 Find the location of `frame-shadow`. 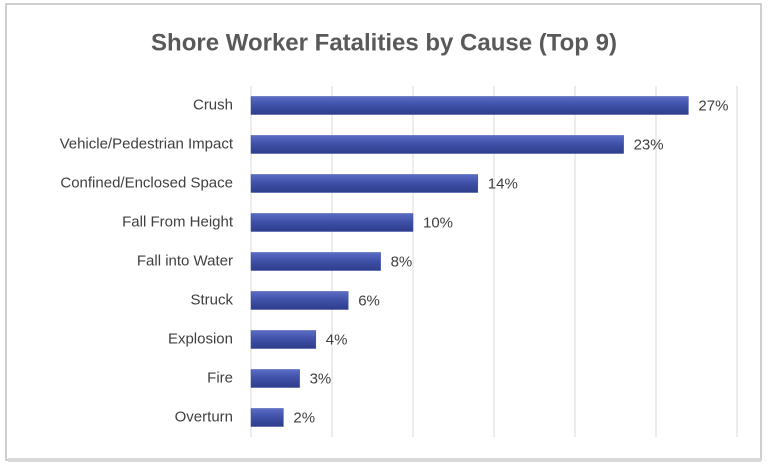

frame-shadow is located at coordinates (384, 460).